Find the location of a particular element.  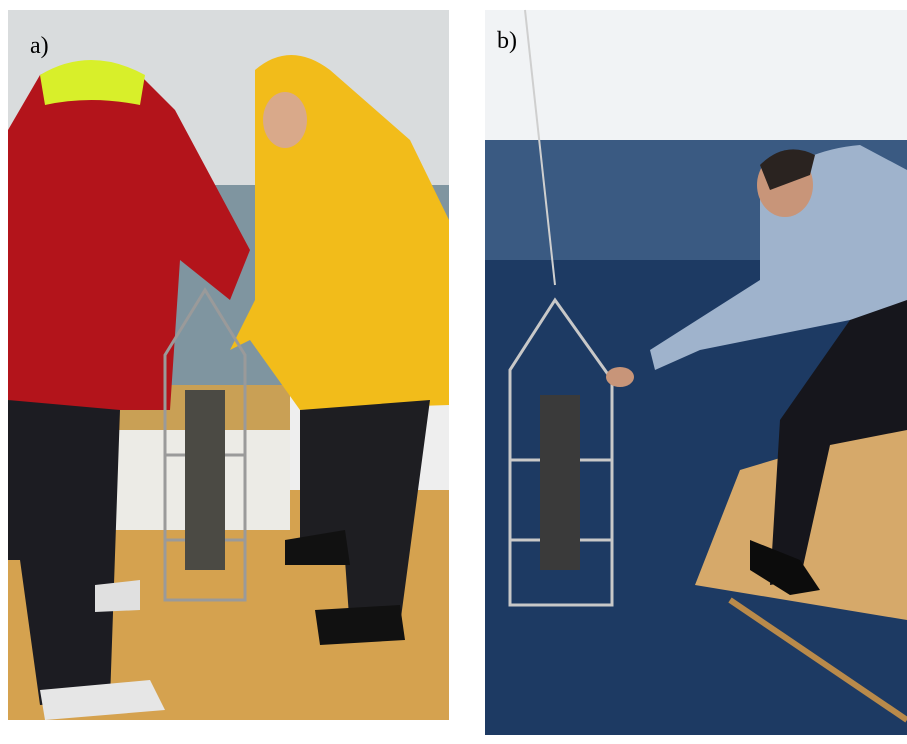

panel-label: b) is located at coordinates (507, 41).